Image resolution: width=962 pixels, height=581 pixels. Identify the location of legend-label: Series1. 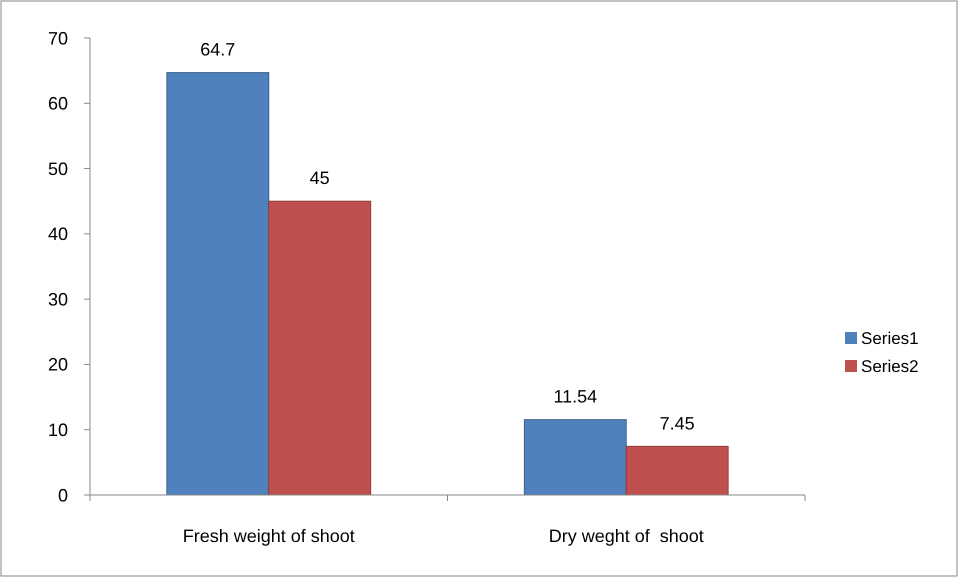
(890, 338).